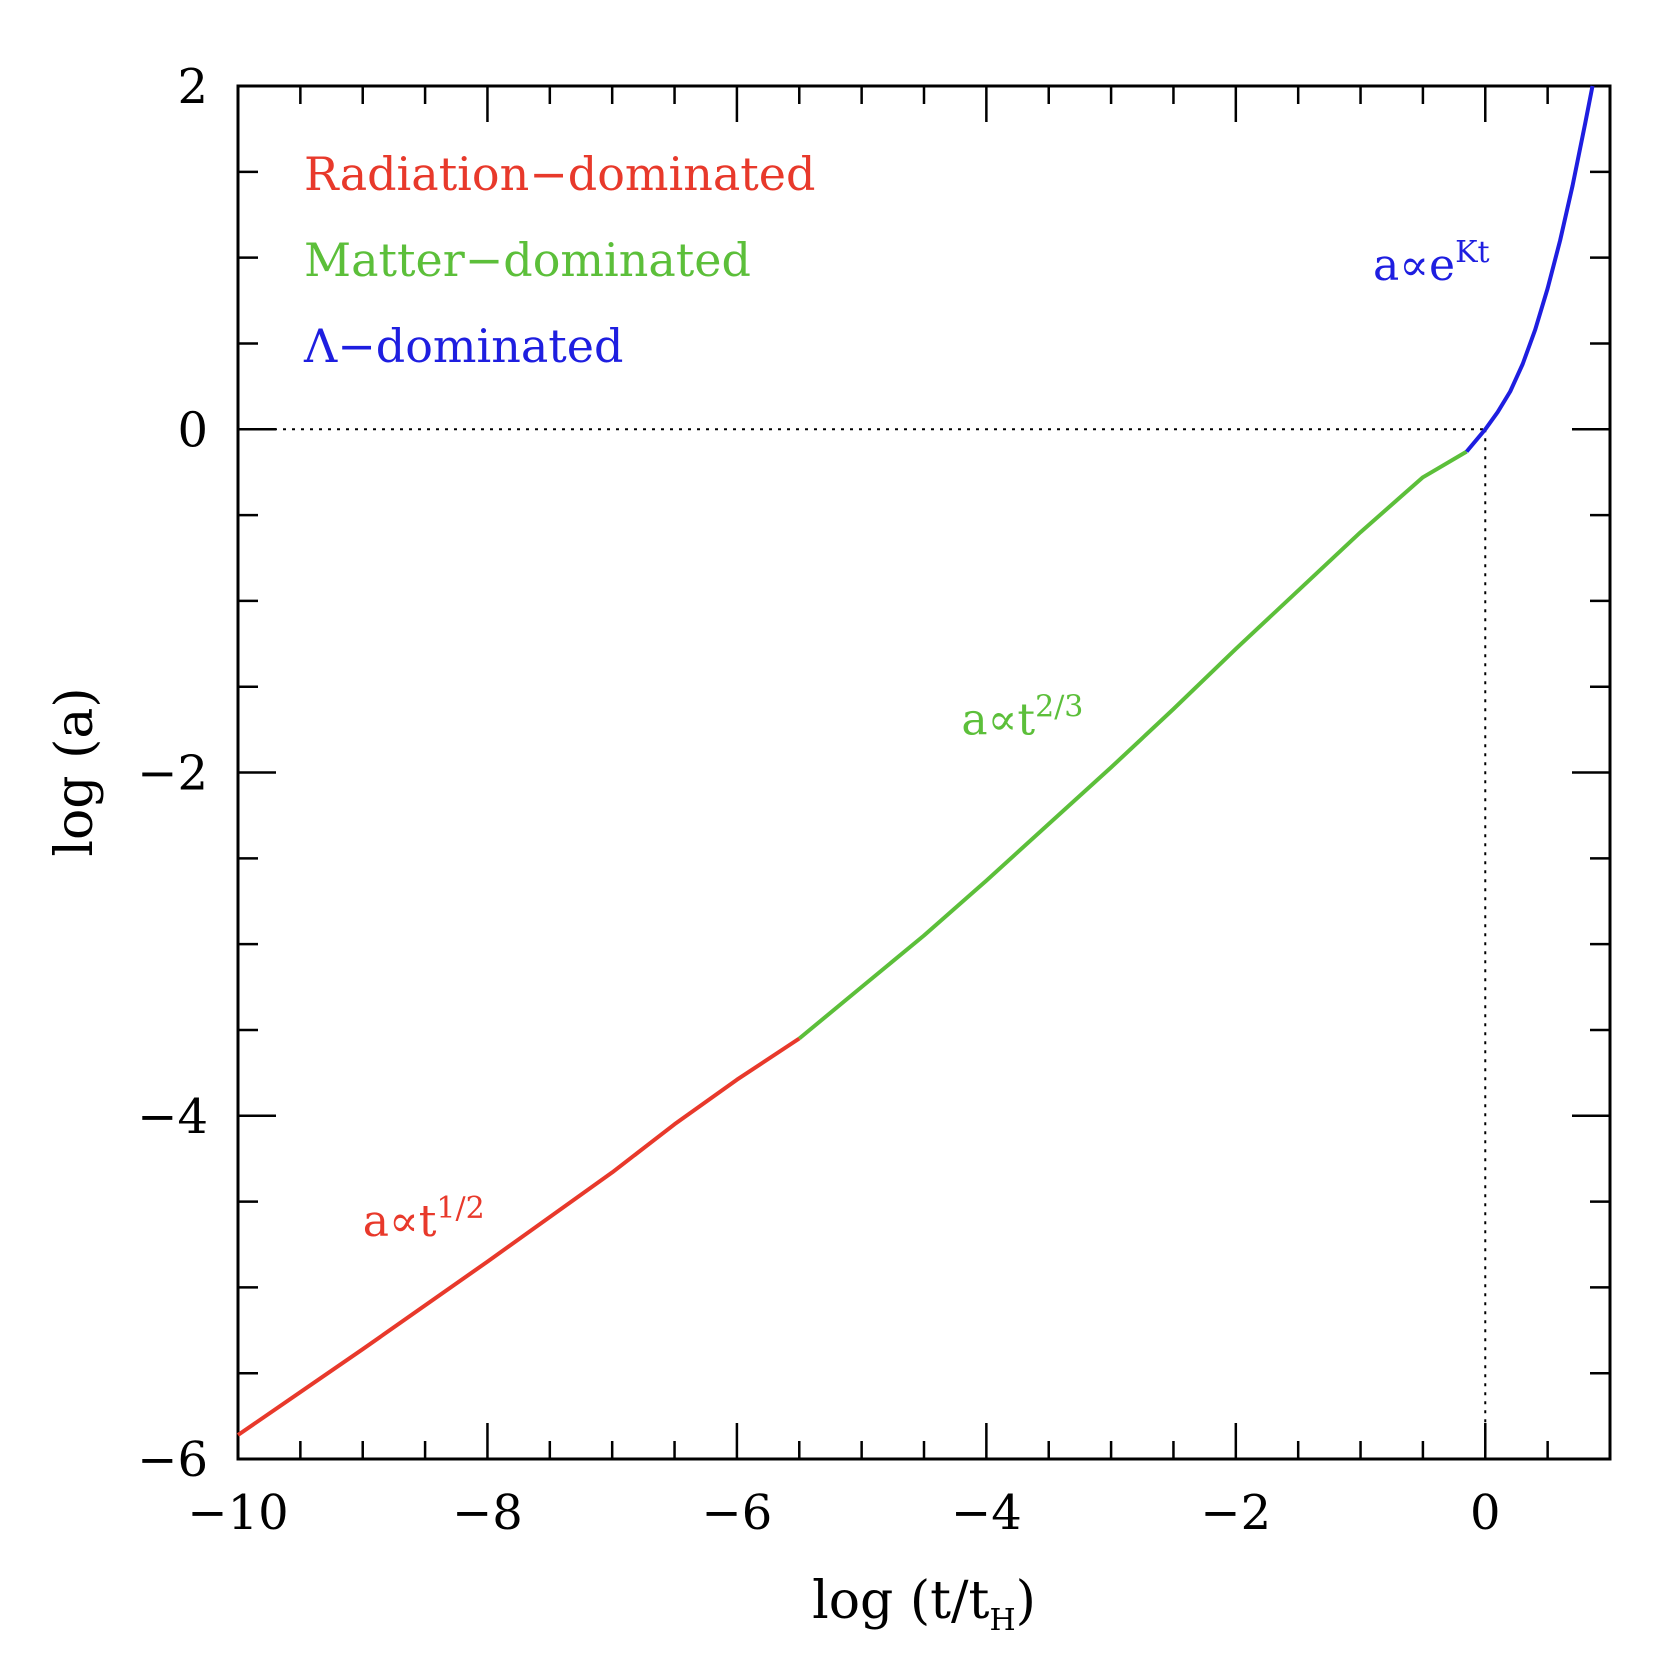  I want to click on x-axis-label-main: log (t/t, so click(900, 1601).